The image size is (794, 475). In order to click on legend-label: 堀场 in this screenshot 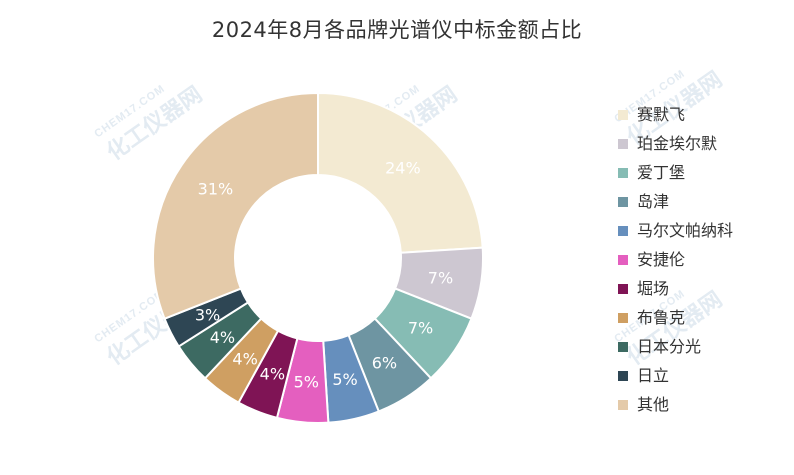, I will do `click(653, 288)`.